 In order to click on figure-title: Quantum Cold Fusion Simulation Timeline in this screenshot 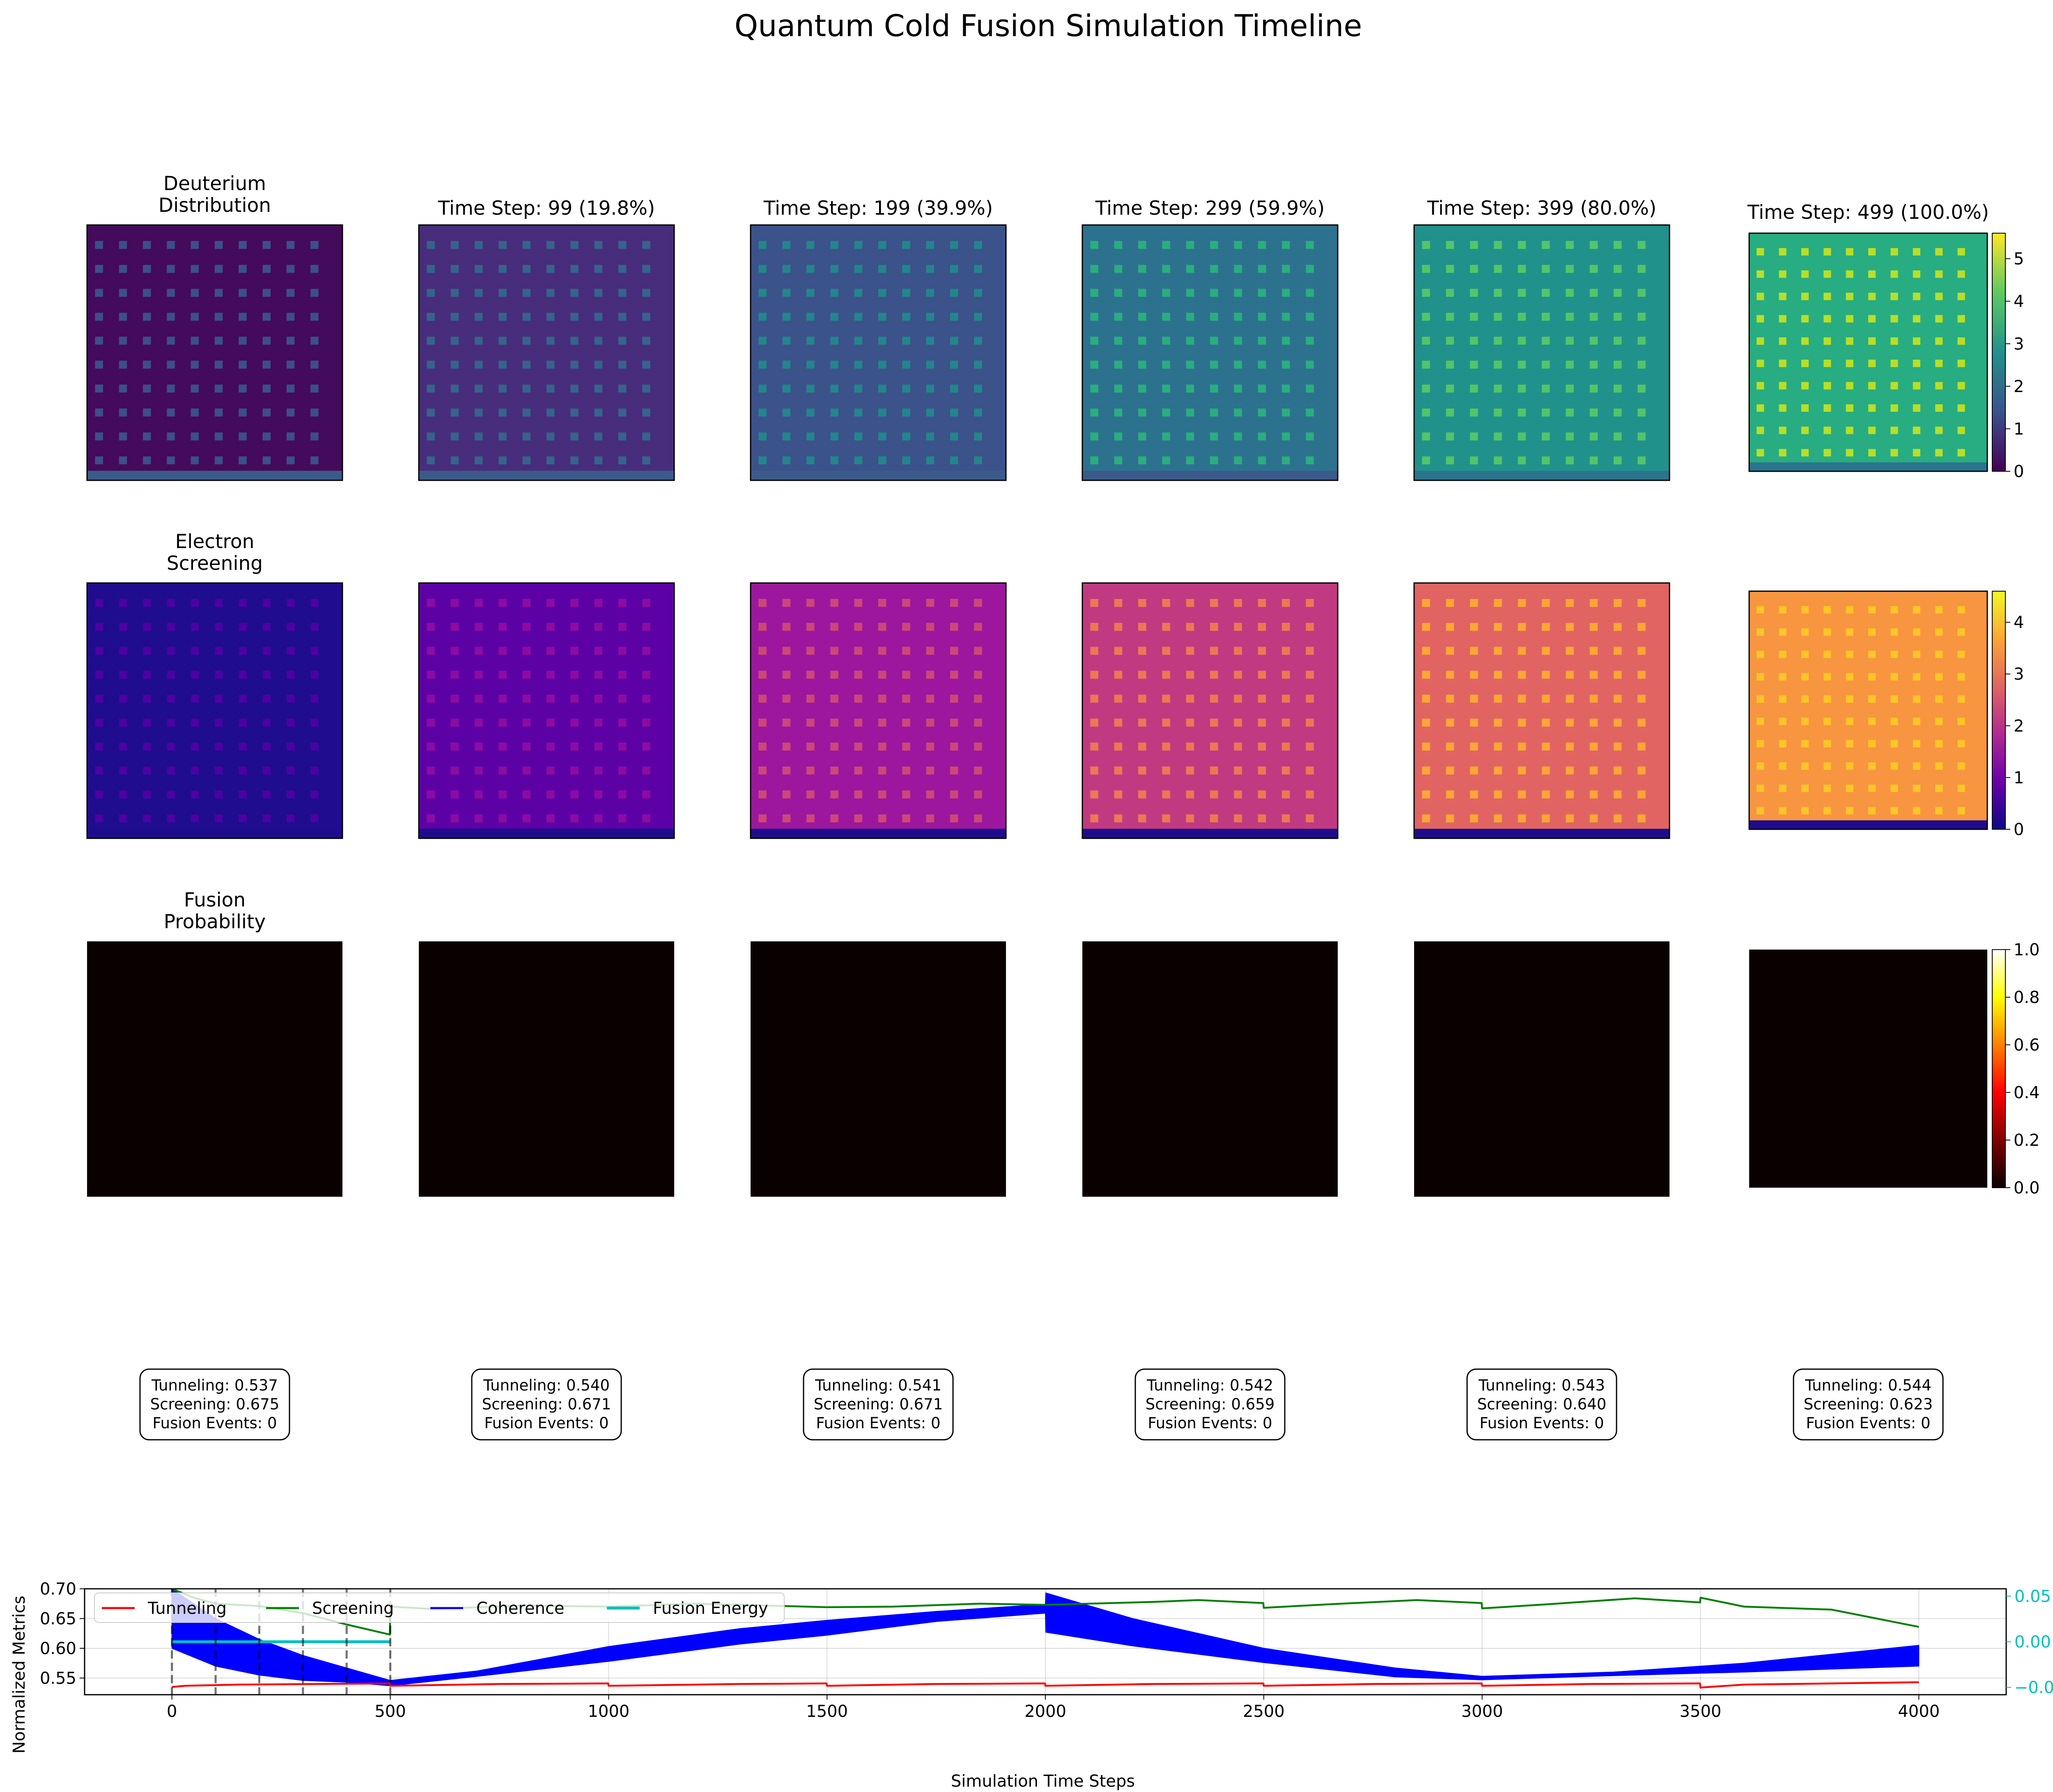, I will do `click(1048, 26)`.